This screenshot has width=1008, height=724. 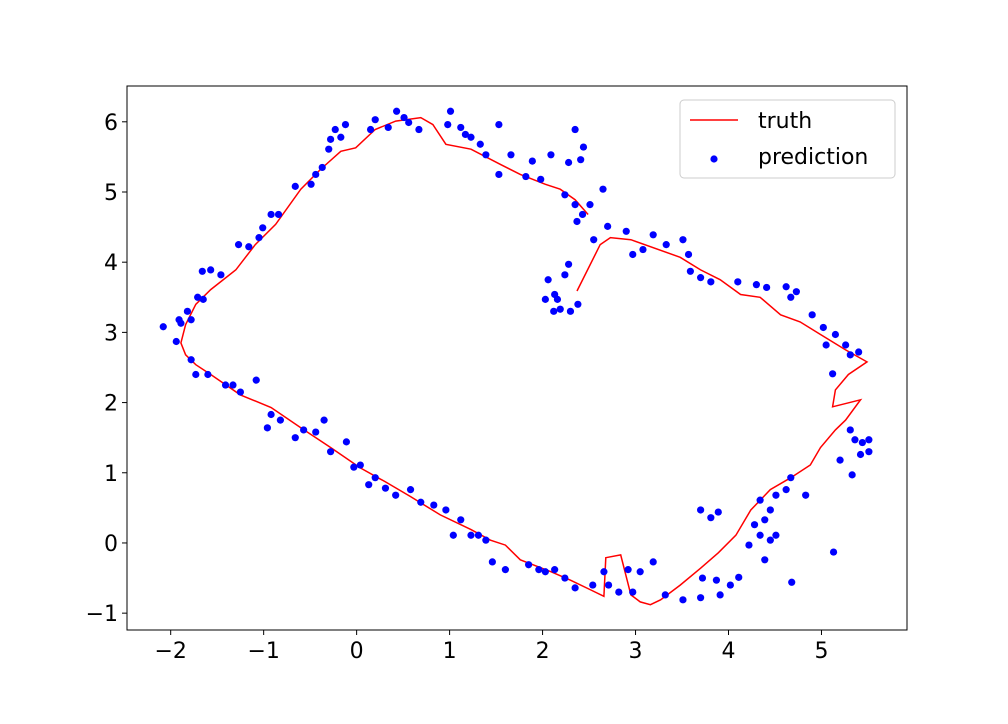 What do you see at coordinates (813, 157) in the screenshot?
I see `legend-label: prediction` at bounding box center [813, 157].